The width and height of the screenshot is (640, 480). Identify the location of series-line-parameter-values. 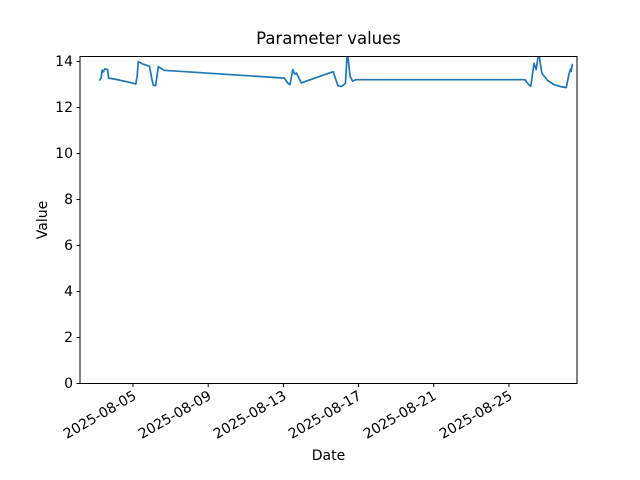
(336, 72).